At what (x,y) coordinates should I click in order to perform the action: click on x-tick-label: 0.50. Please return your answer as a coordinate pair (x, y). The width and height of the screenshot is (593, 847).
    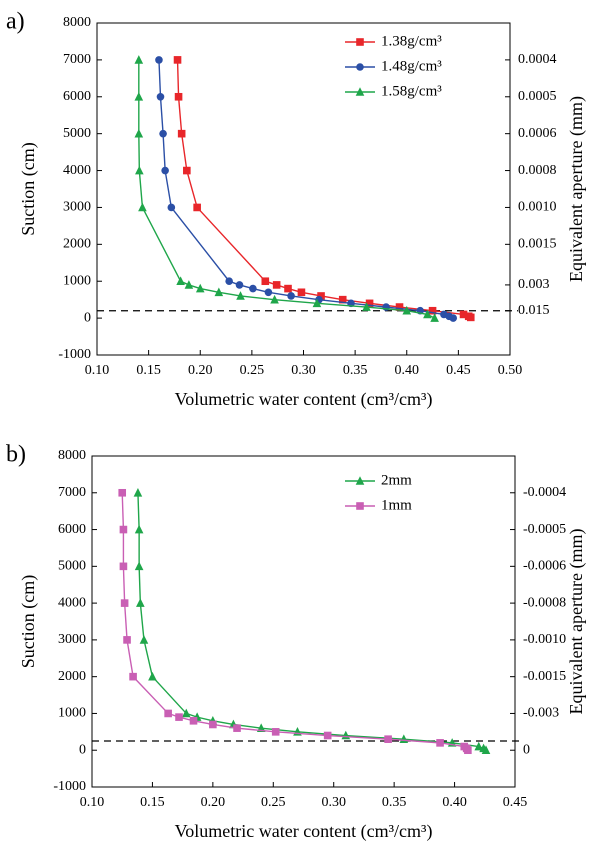
    Looking at the image, I should click on (510, 370).